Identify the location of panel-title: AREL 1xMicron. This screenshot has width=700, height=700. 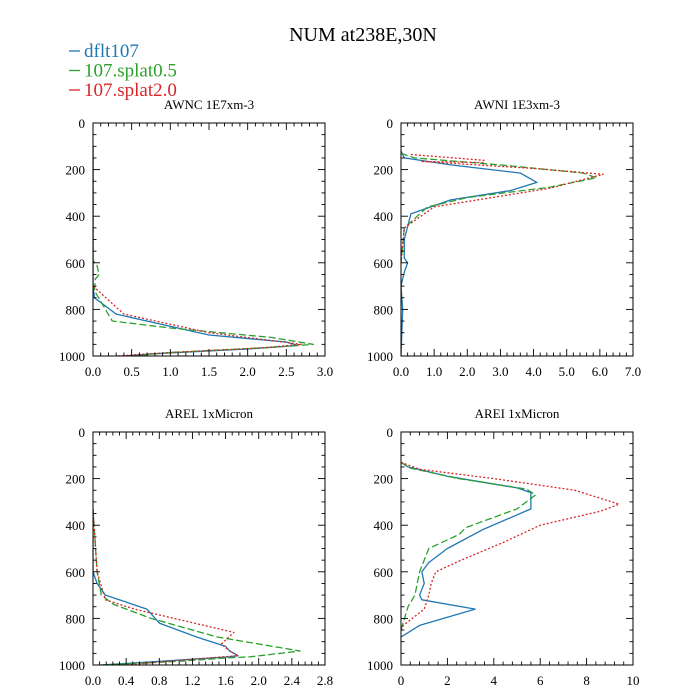
(209, 413).